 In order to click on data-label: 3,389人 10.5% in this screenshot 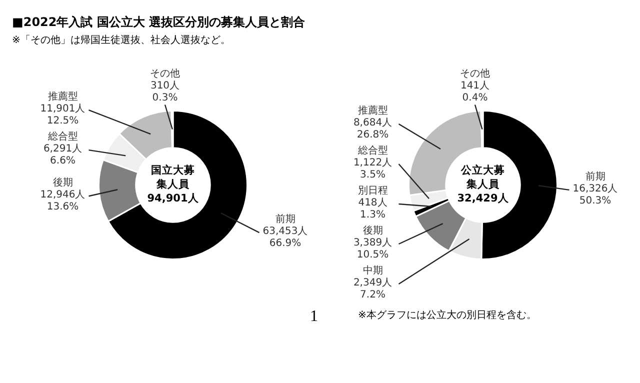, I will do `click(372, 249)`.